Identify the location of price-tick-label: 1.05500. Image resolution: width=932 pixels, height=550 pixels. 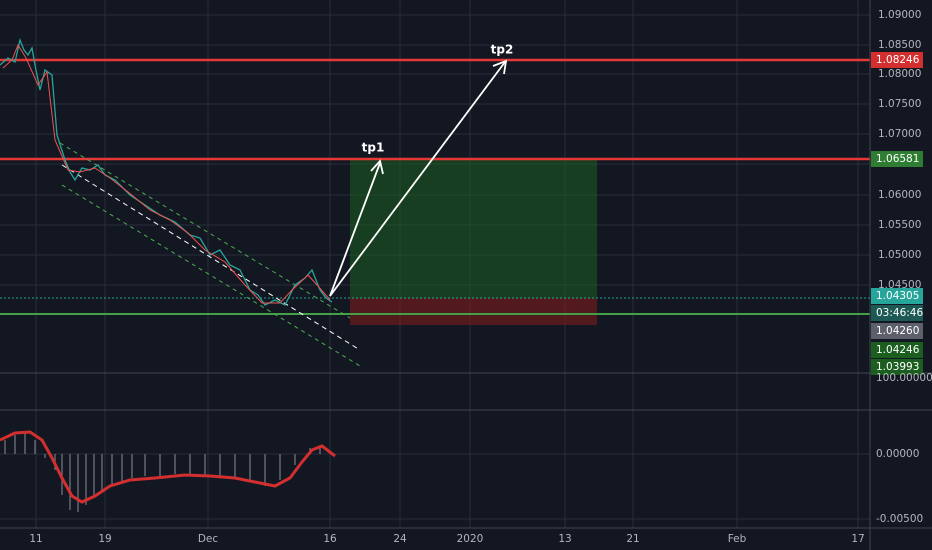
(899, 225).